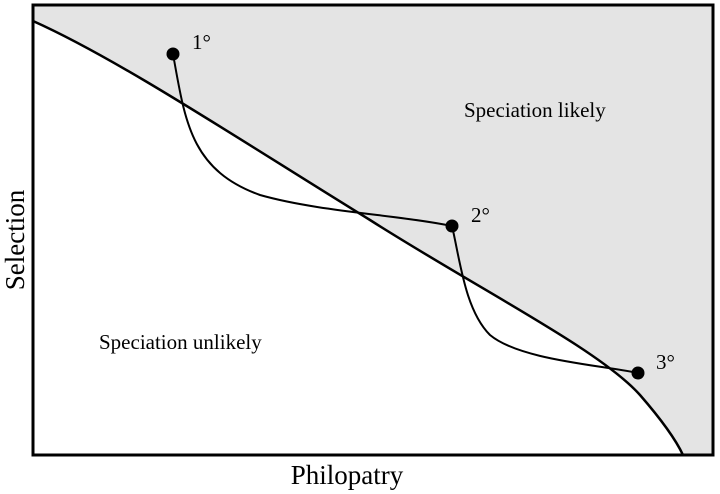  Describe the element at coordinates (347, 475) in the screenshot. I see `x-axis-label: Philopatry` at that location.